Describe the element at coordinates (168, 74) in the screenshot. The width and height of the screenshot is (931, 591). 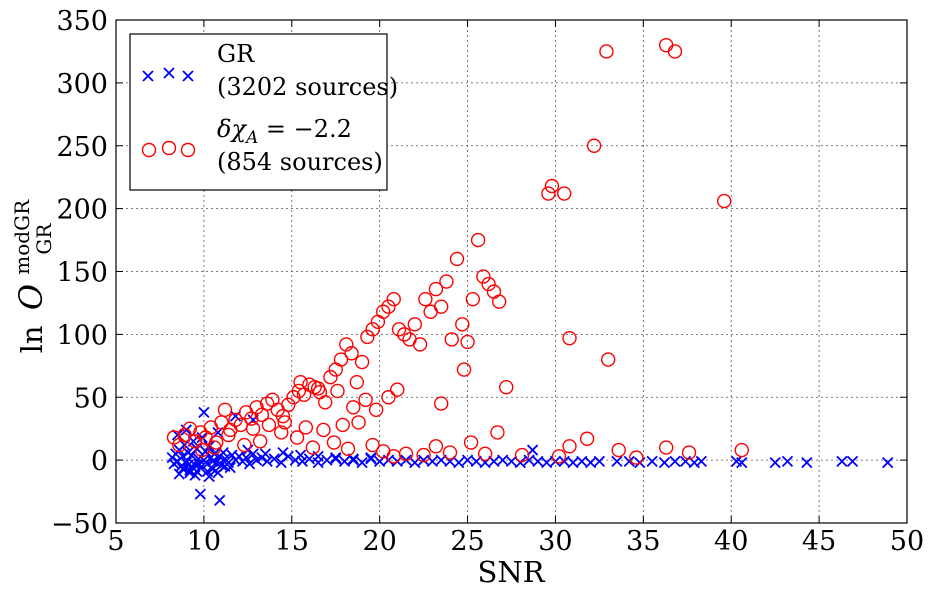
I see `legend-gr-markers` at that location.